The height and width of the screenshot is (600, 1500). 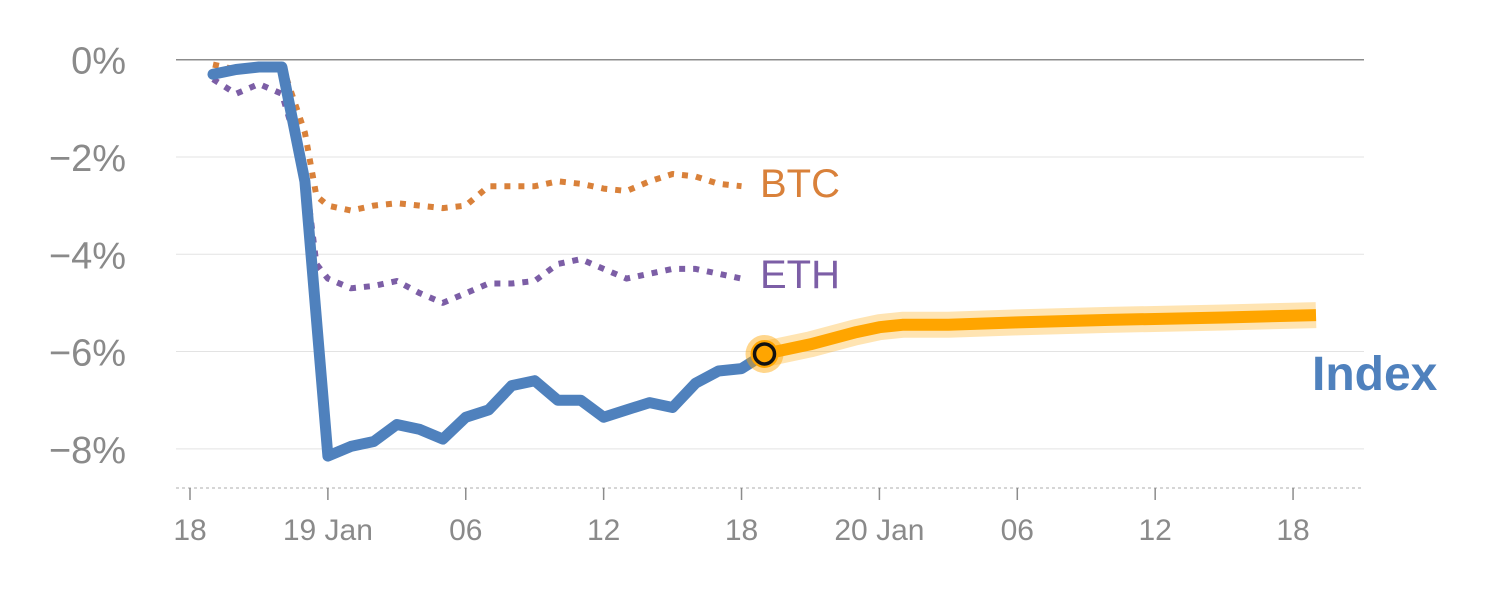 What do you see at coordinates (879, 530) in the screenshot?
I see `x-tick-label: 20 Jan` at bounding box center [879, 530].